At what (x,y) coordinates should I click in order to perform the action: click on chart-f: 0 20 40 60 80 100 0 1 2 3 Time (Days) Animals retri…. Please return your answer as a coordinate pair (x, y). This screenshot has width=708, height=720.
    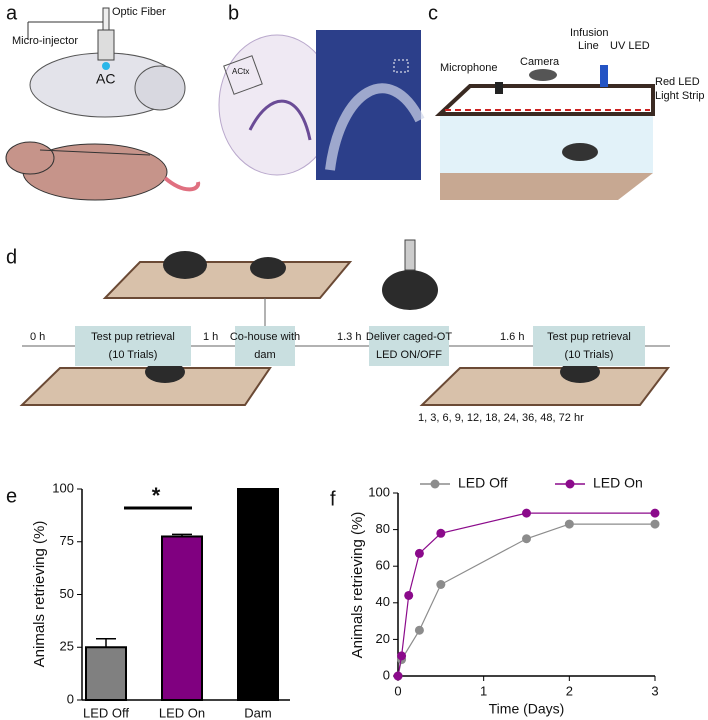
    Looking at the image, I should click on (504, 596).